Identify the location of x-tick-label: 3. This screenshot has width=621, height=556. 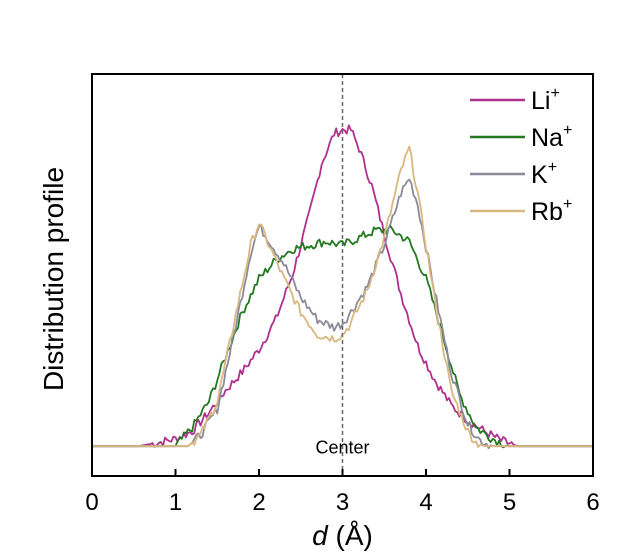
(342, 502).